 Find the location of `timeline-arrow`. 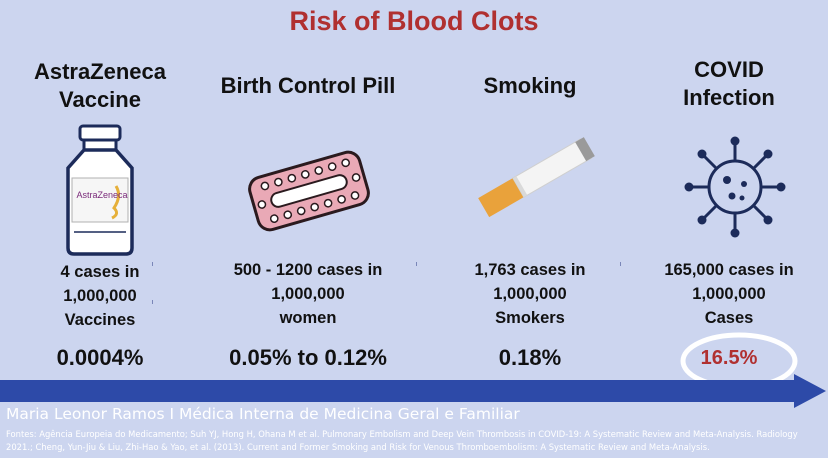

timeline-arrow is located at coordinates (413, 391).